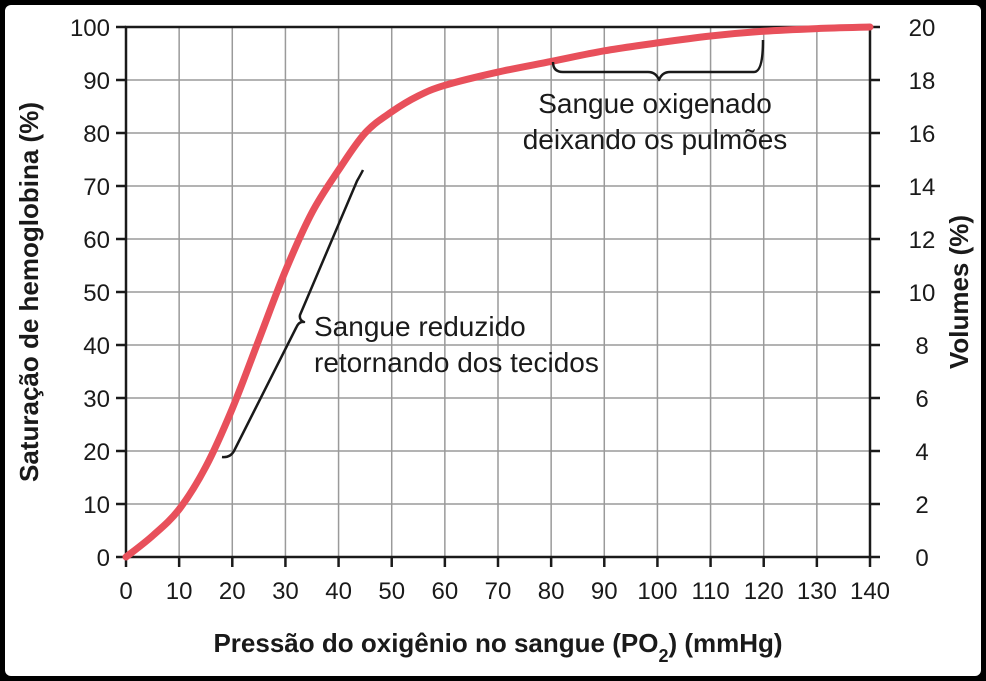 The image size is (986, 681). I want to click on y-tick-label: 20, so click(96, 452).